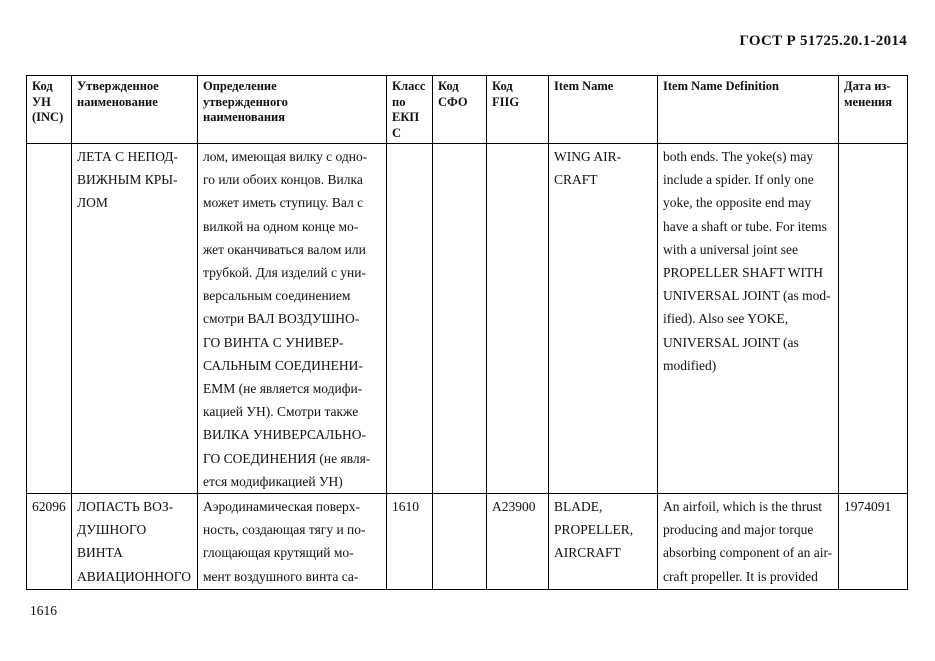 This screenshot has width=935, height=661. What do you see at coordinates (409, 318) in the screenshot?
I see `cell-ekps-class` at bounding box center [409, 318].